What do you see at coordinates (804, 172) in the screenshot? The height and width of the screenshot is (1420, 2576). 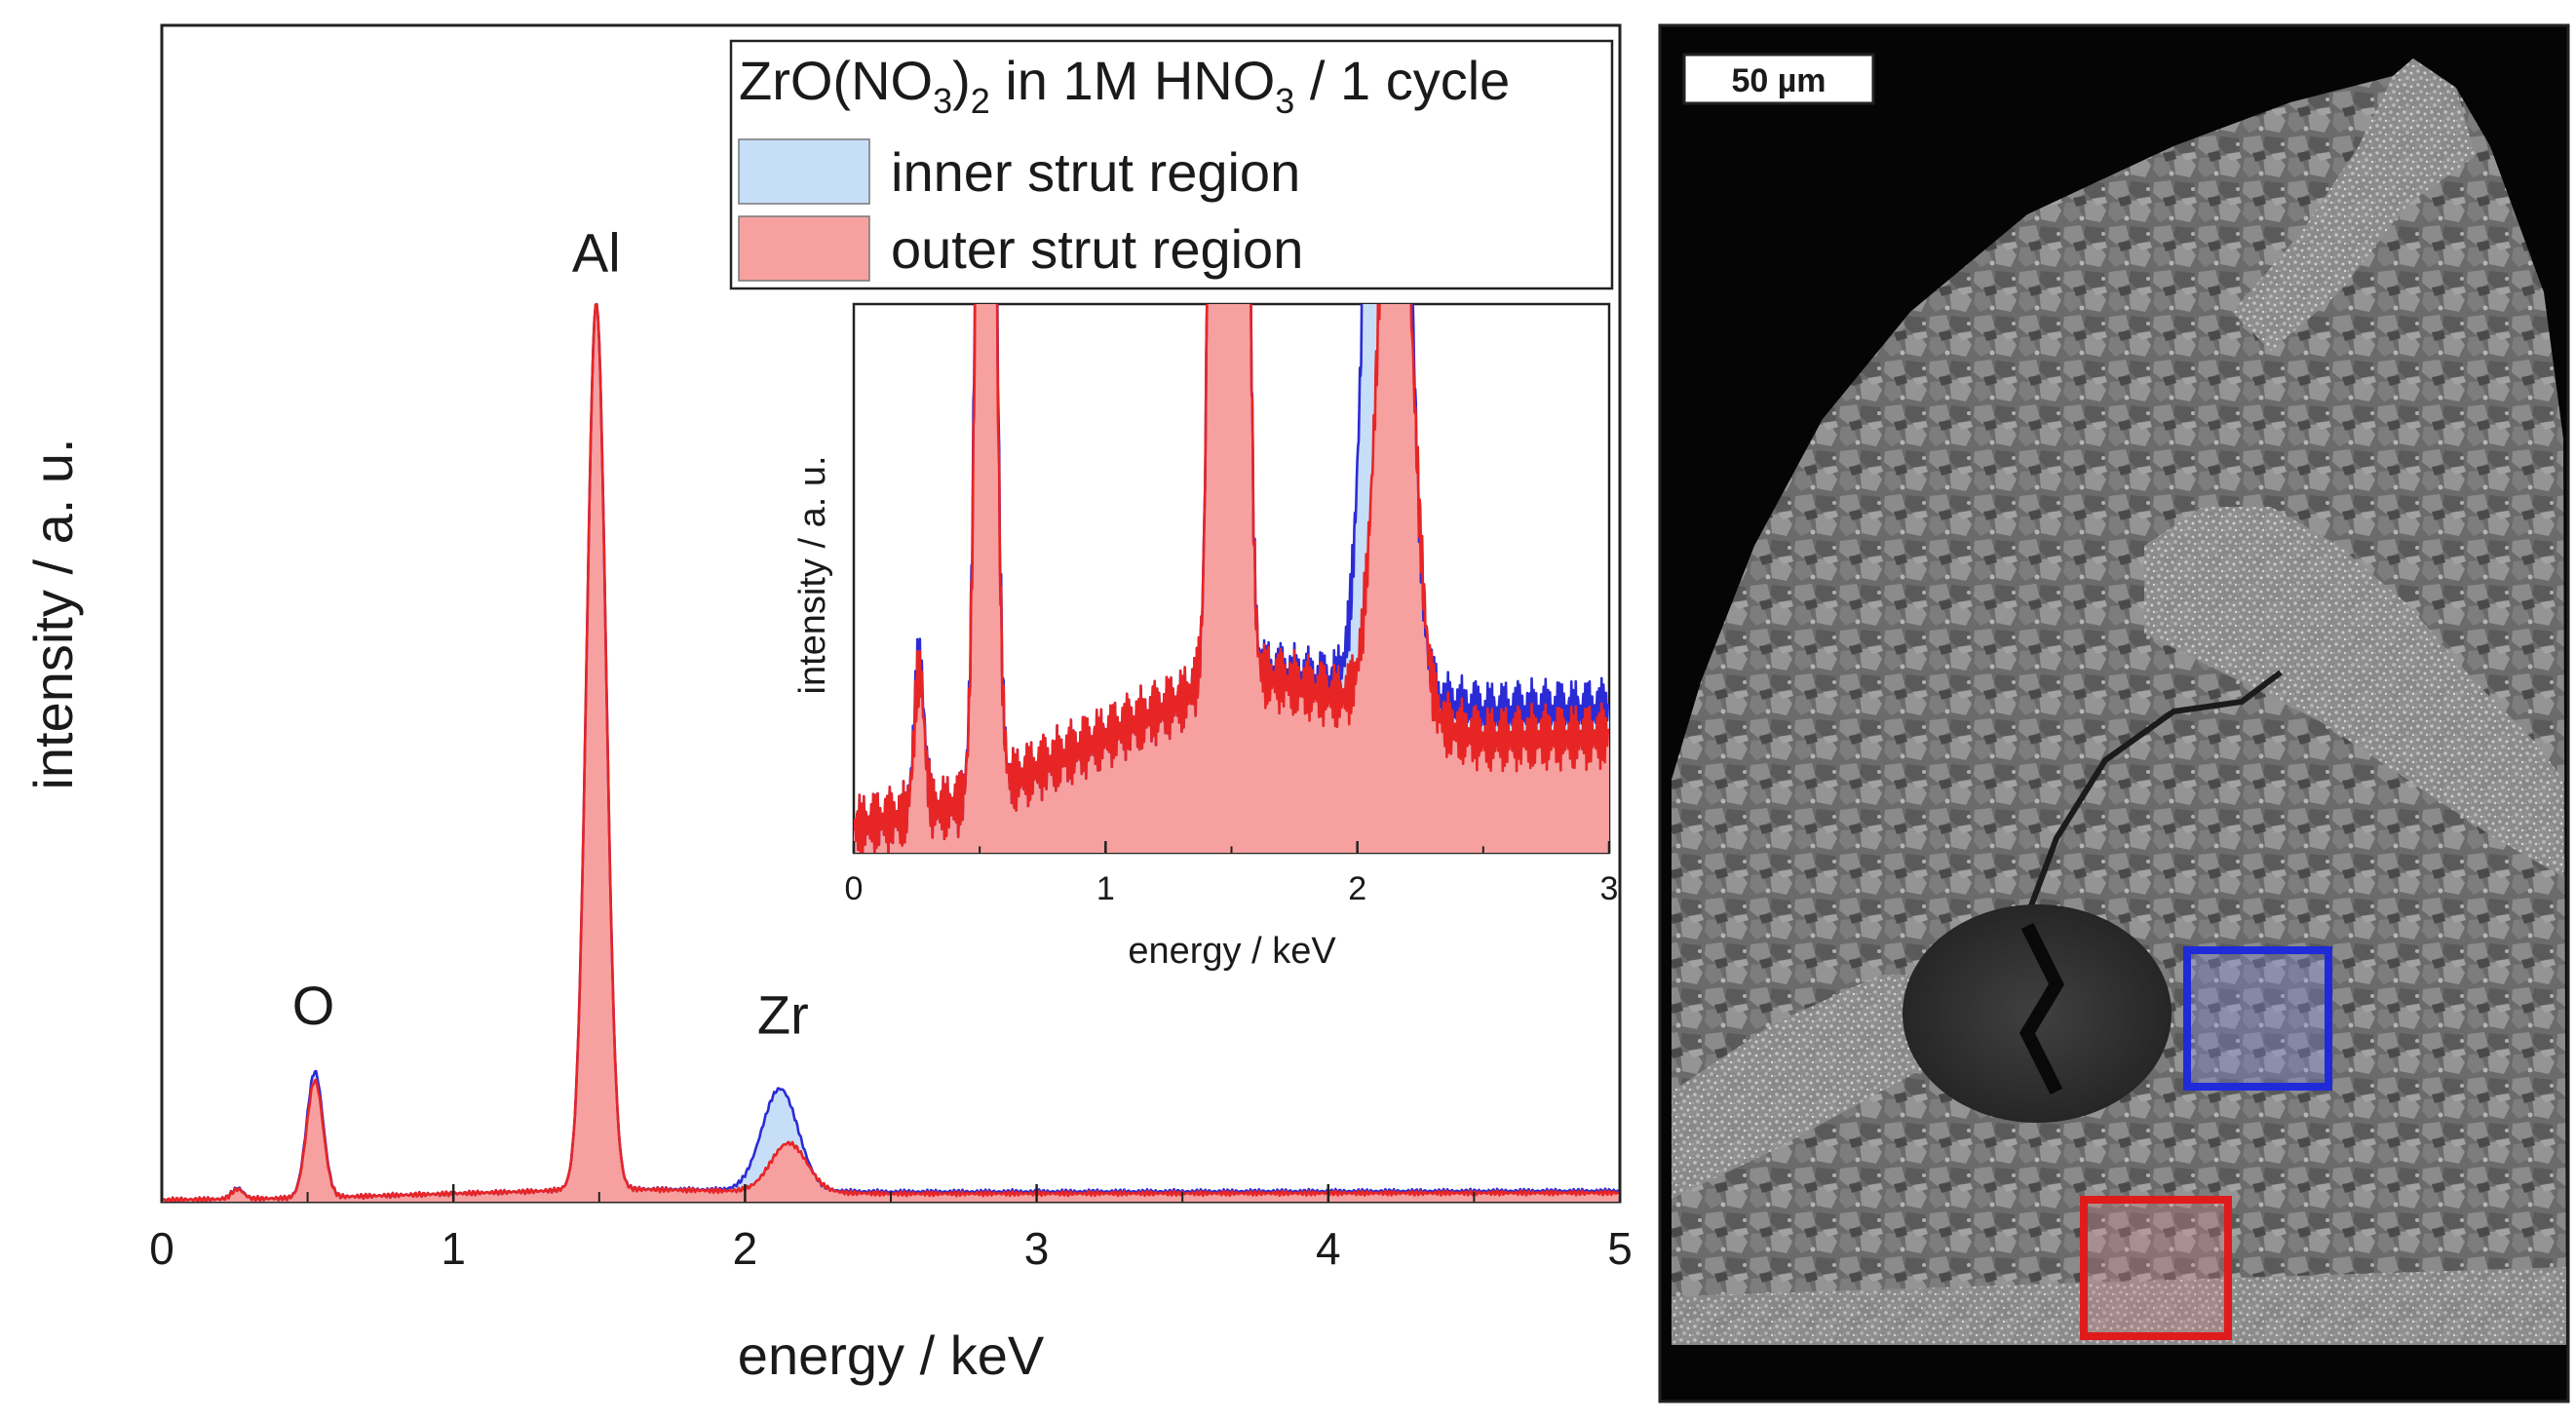 I see `legend-swatch-inner` at bounding box center [804, 172].